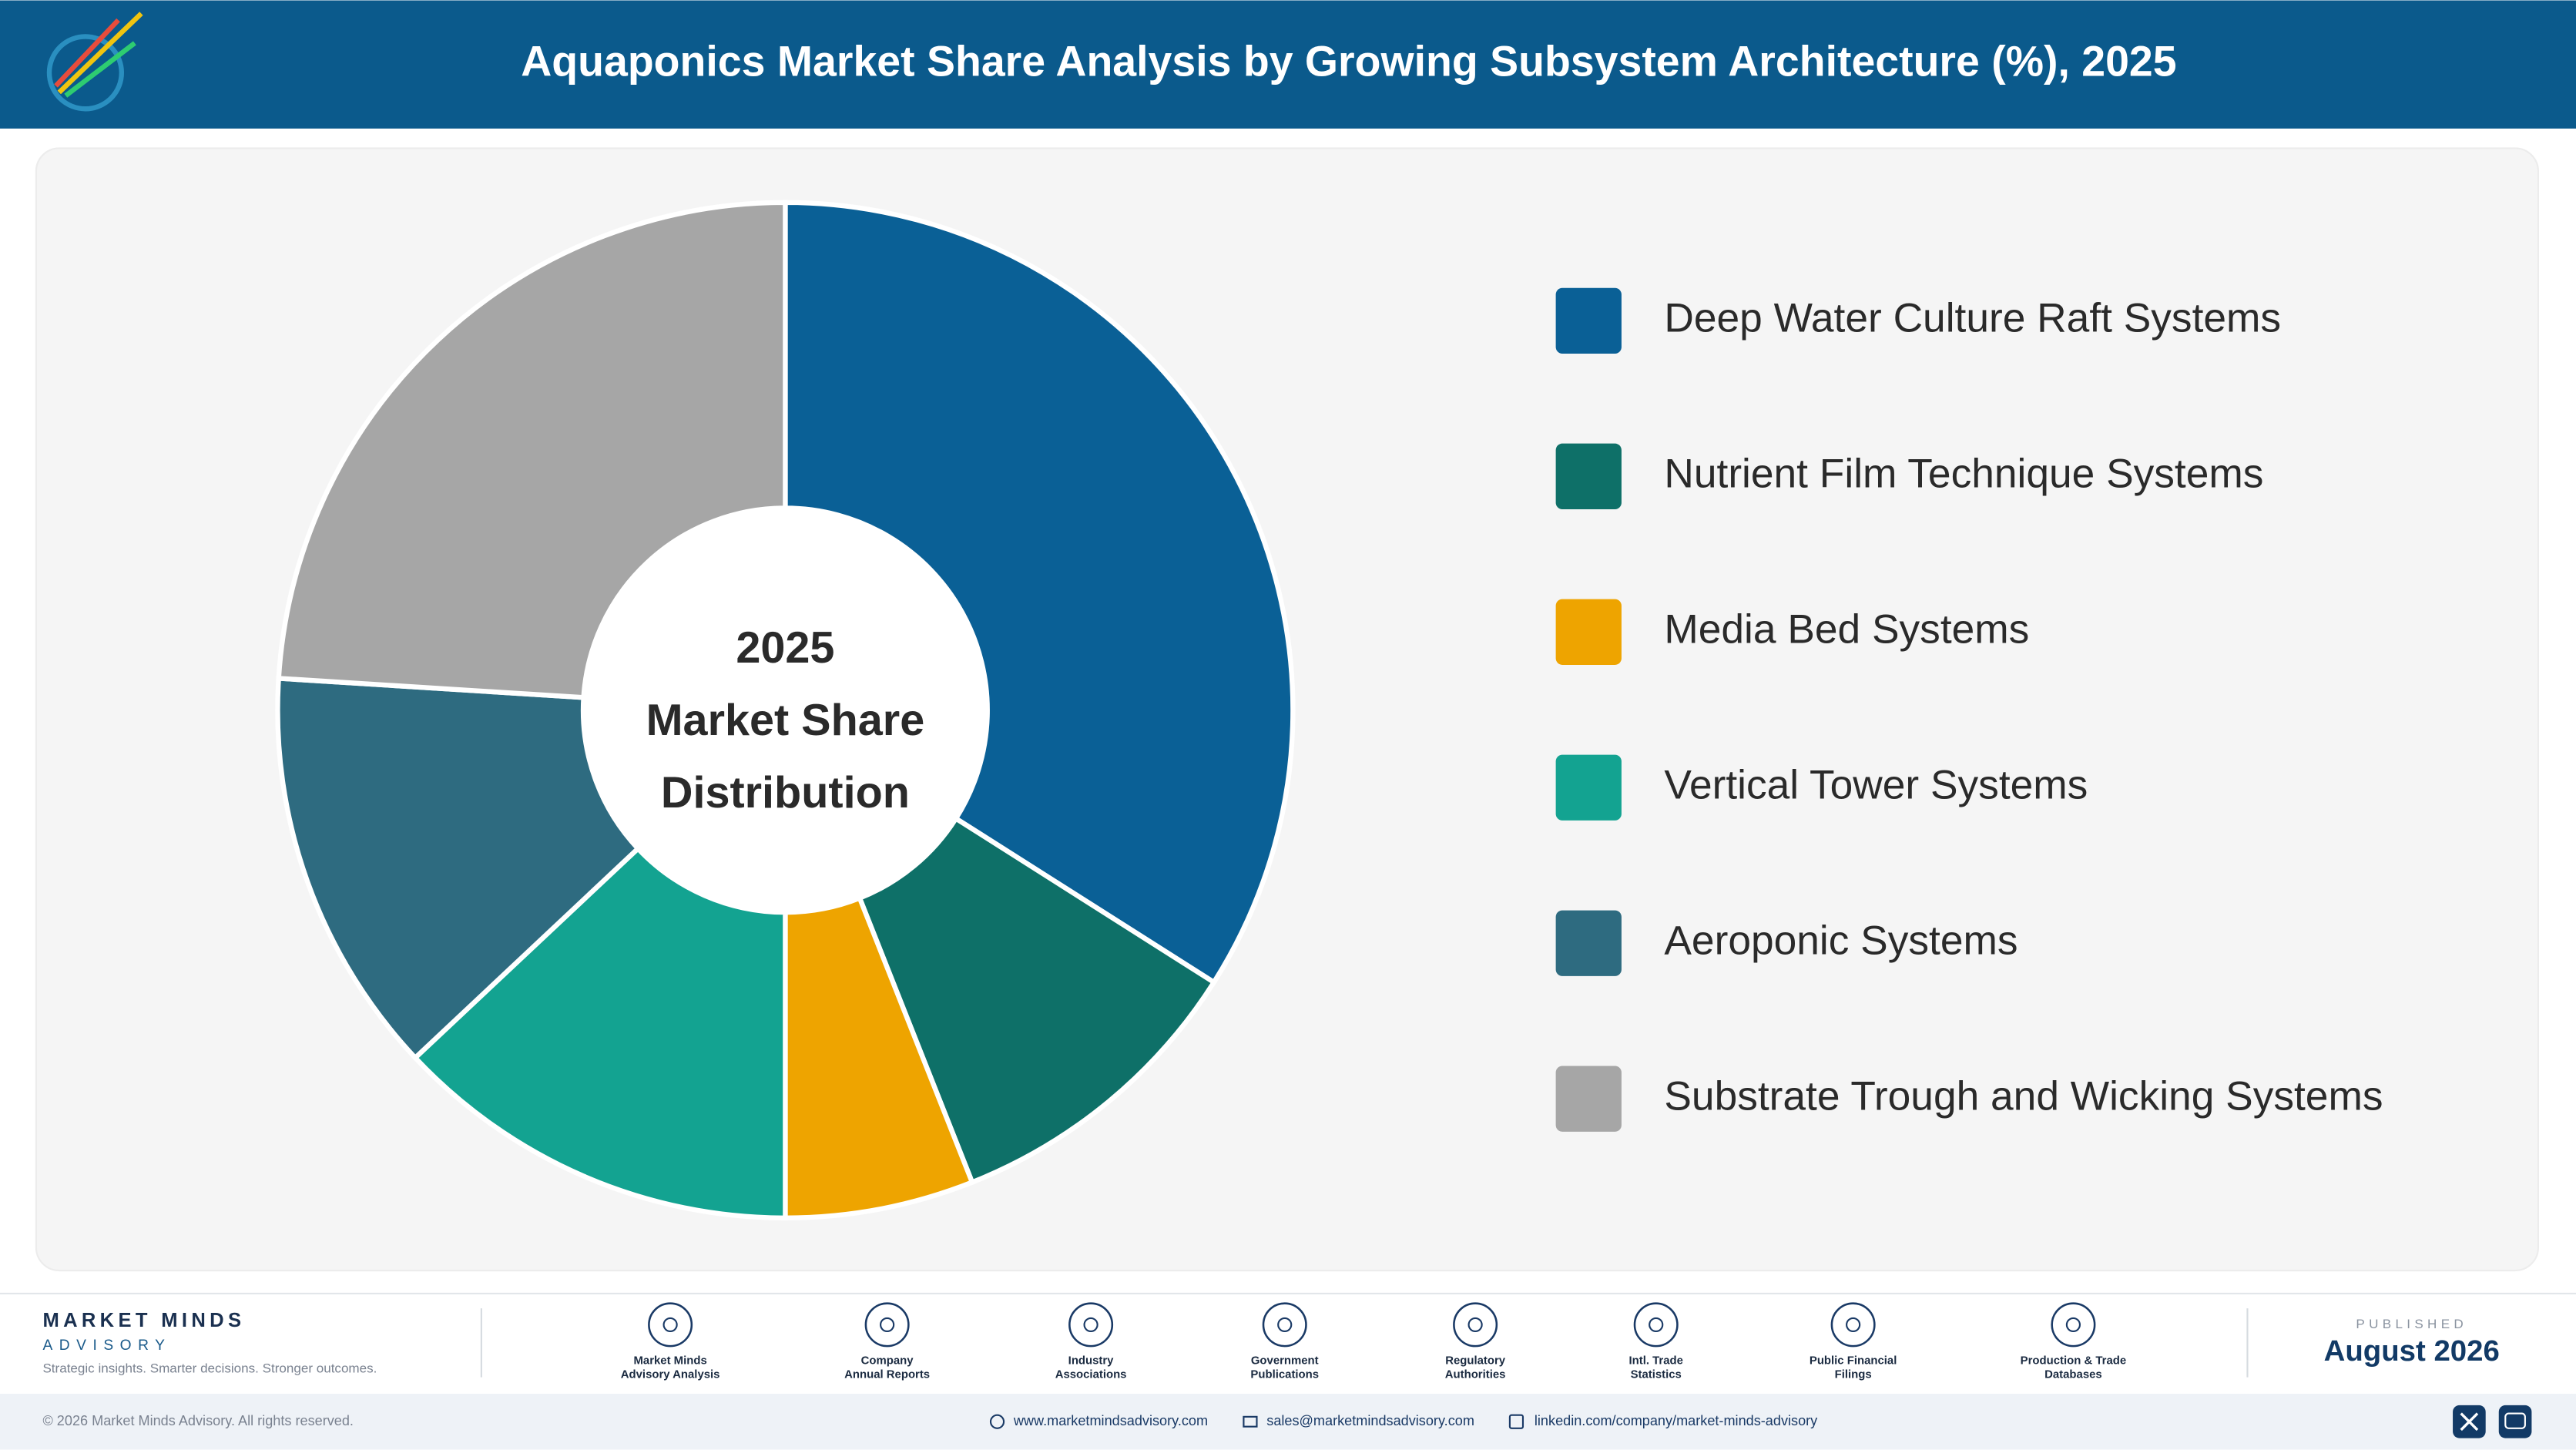 Image resolution: width=2576 pixels, height=1450 pixels. I want to click on legend-label: Media Bed Systems, so click(1846, 629).